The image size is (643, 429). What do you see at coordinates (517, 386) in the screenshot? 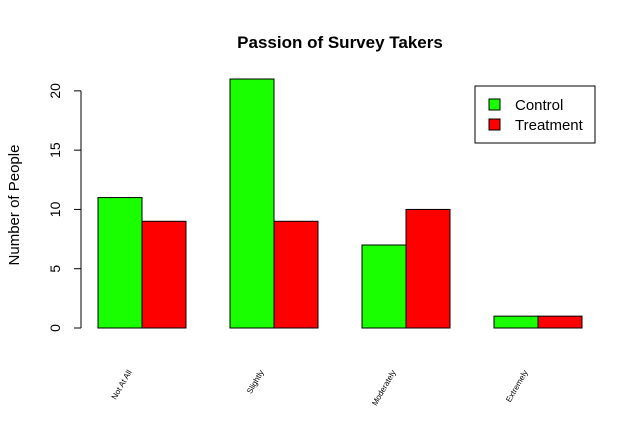
I see `x-tick-label: Extremely` at bounding box center [517, 386].